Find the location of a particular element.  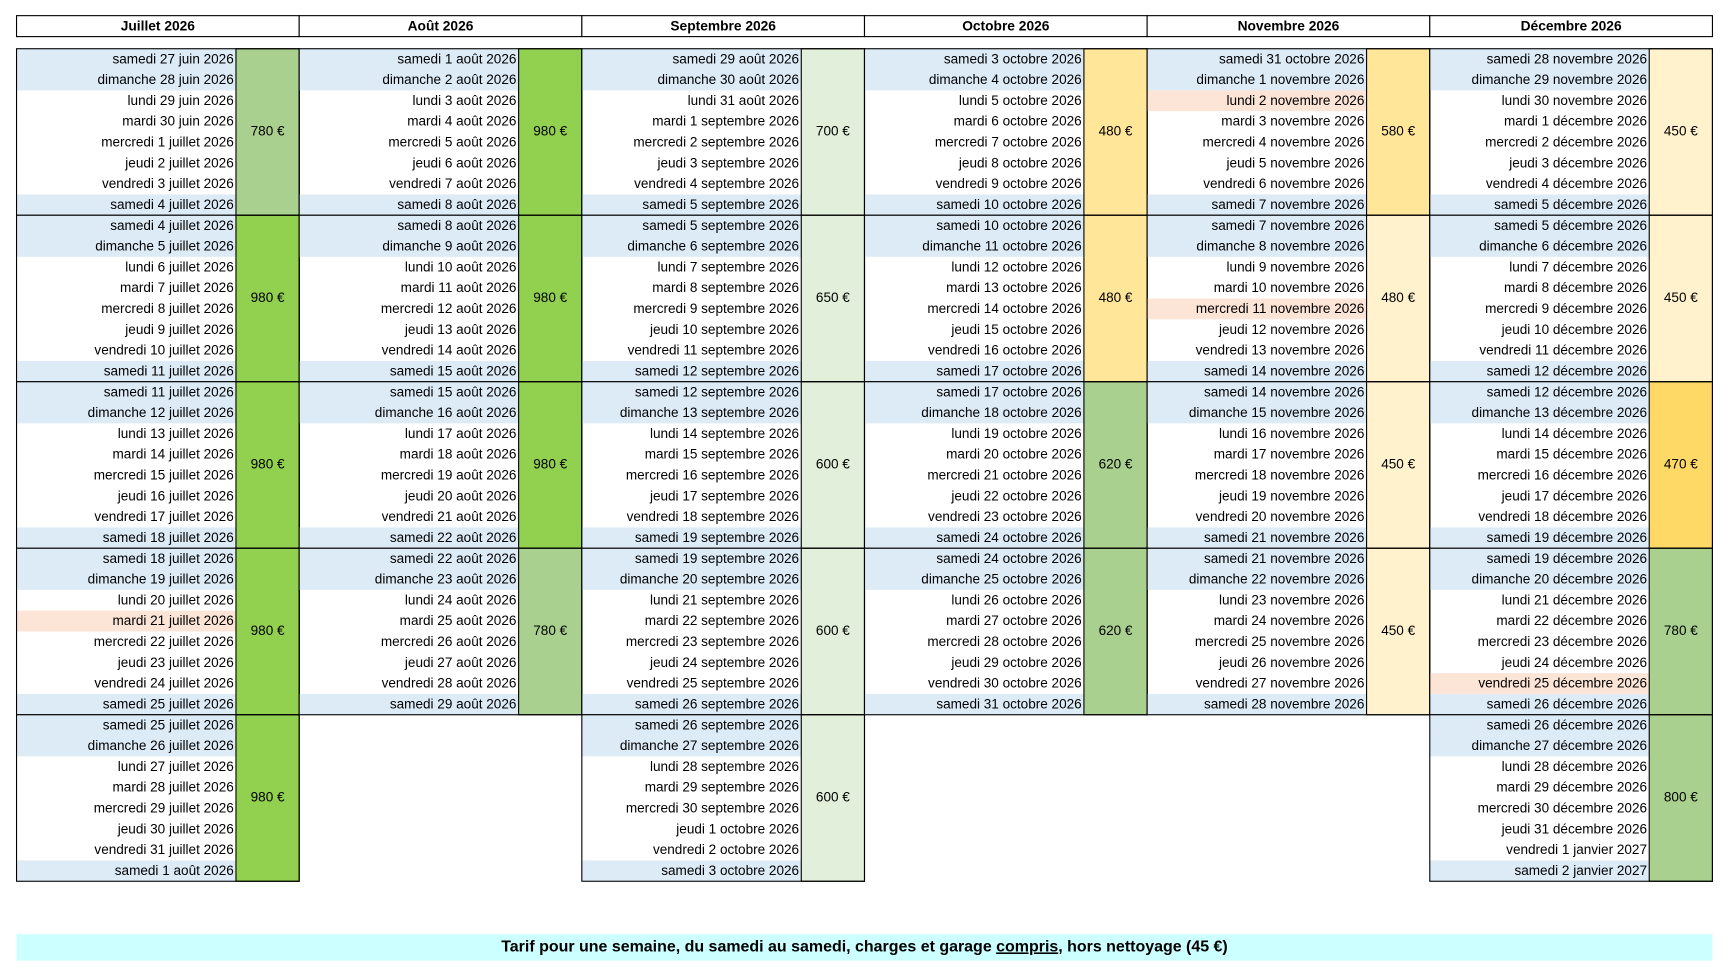

day-label: vendredi 4 décembre 2026 is located at coordinates (1566, 183).